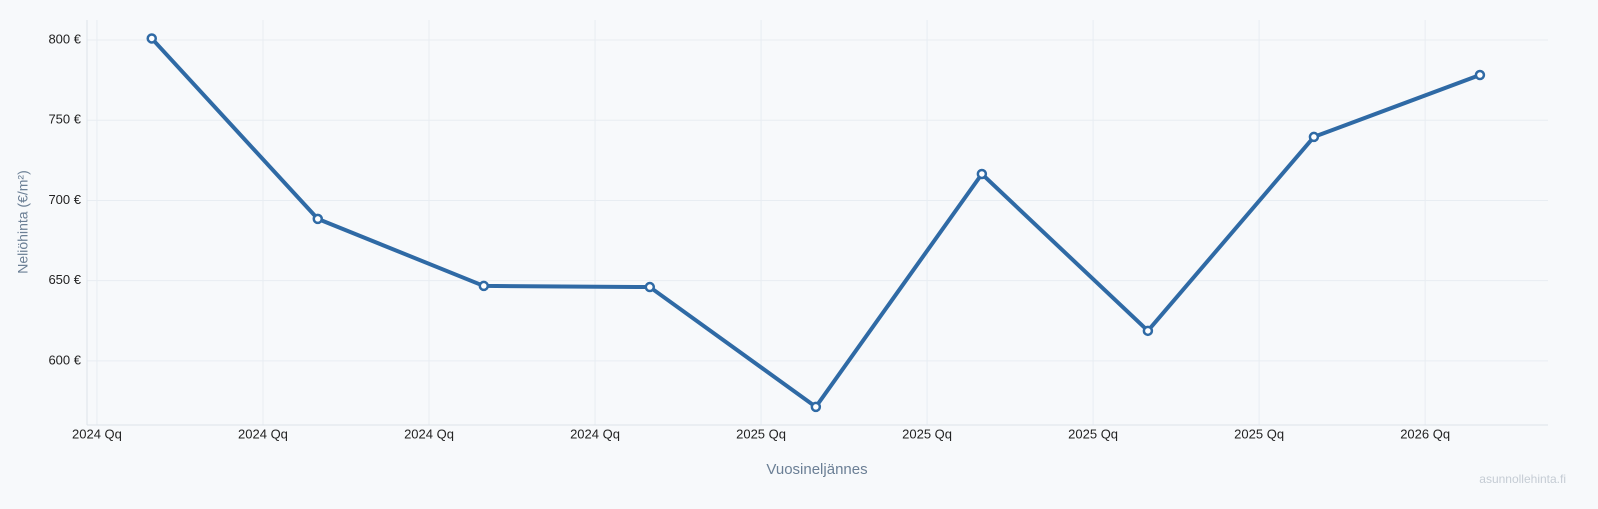 The image size is (1598, 509). What do you see at coordinates (23, 221) in the screenshot?
I see `y-axis-label: Neliöhinta (€/m²)` at bounding box center [23, 221].